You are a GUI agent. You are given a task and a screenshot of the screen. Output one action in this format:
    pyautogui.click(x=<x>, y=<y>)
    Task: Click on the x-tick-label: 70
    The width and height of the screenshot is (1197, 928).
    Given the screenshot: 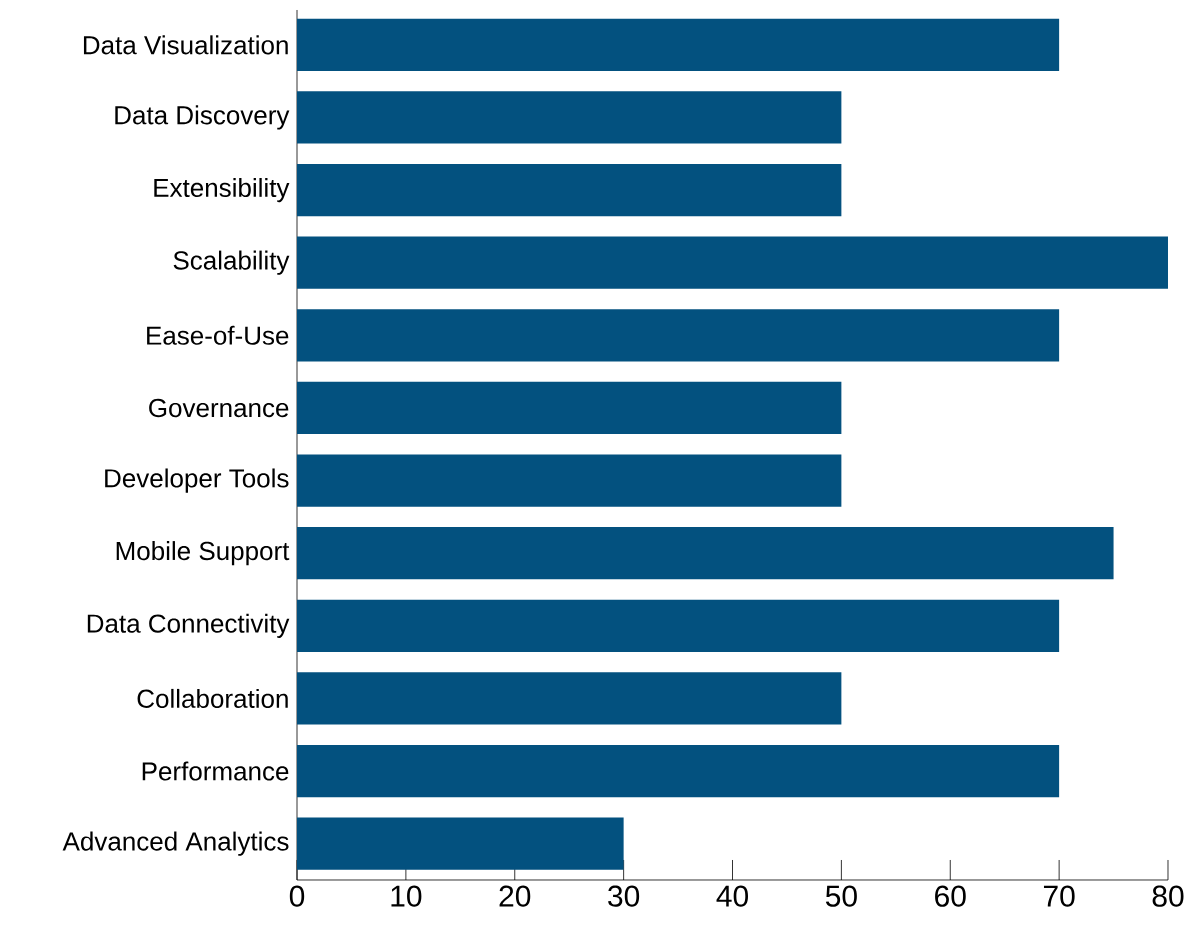 What is the action you would take?
    pyautogui.click(x=1059, y=896)
    